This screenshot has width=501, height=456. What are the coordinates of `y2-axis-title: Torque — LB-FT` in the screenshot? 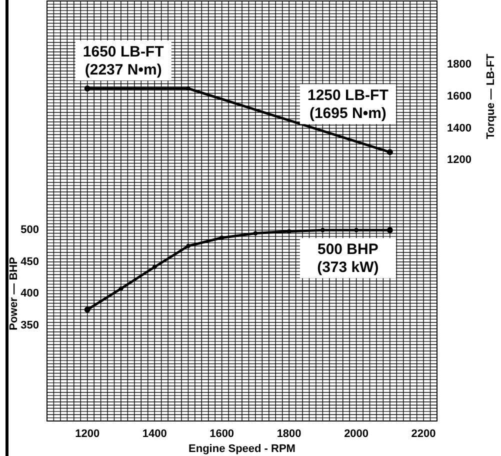 It's located at (491, 97).